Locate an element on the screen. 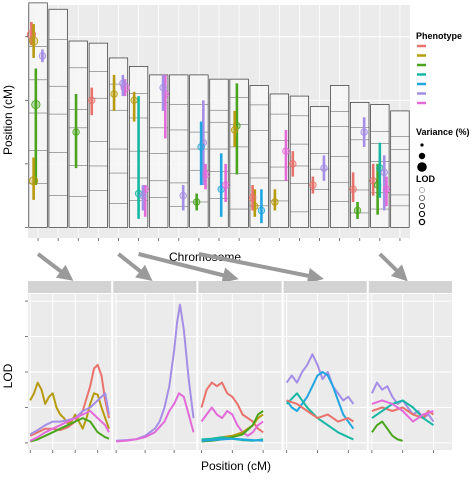  bottom-y-tick-labels is located at coordinates (26, 372).